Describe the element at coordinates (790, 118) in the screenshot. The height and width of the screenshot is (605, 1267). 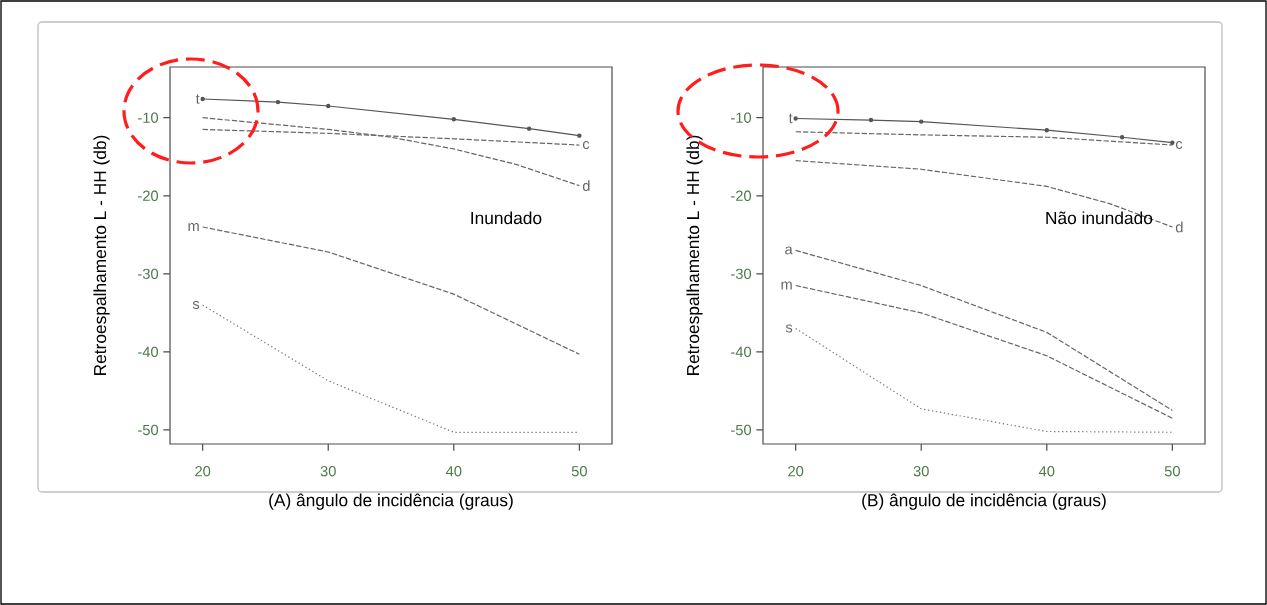
I see `legend-label: t` at that location.